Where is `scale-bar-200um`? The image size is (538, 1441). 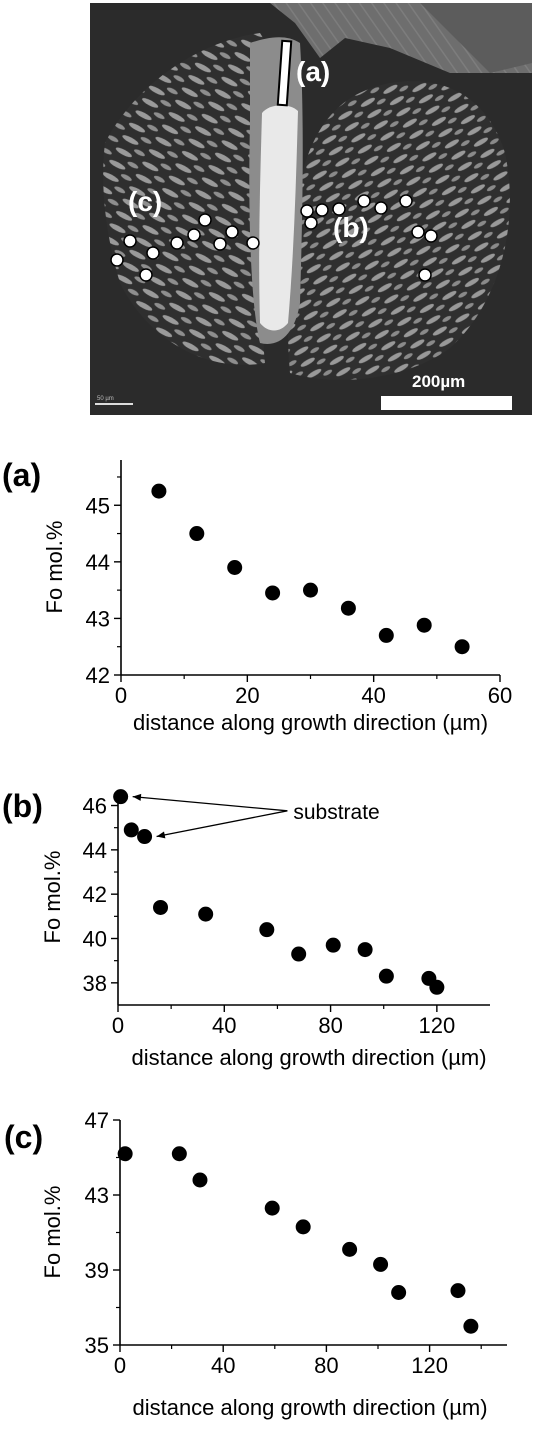
scale-bar-200um is located at coordinates (446, 403).